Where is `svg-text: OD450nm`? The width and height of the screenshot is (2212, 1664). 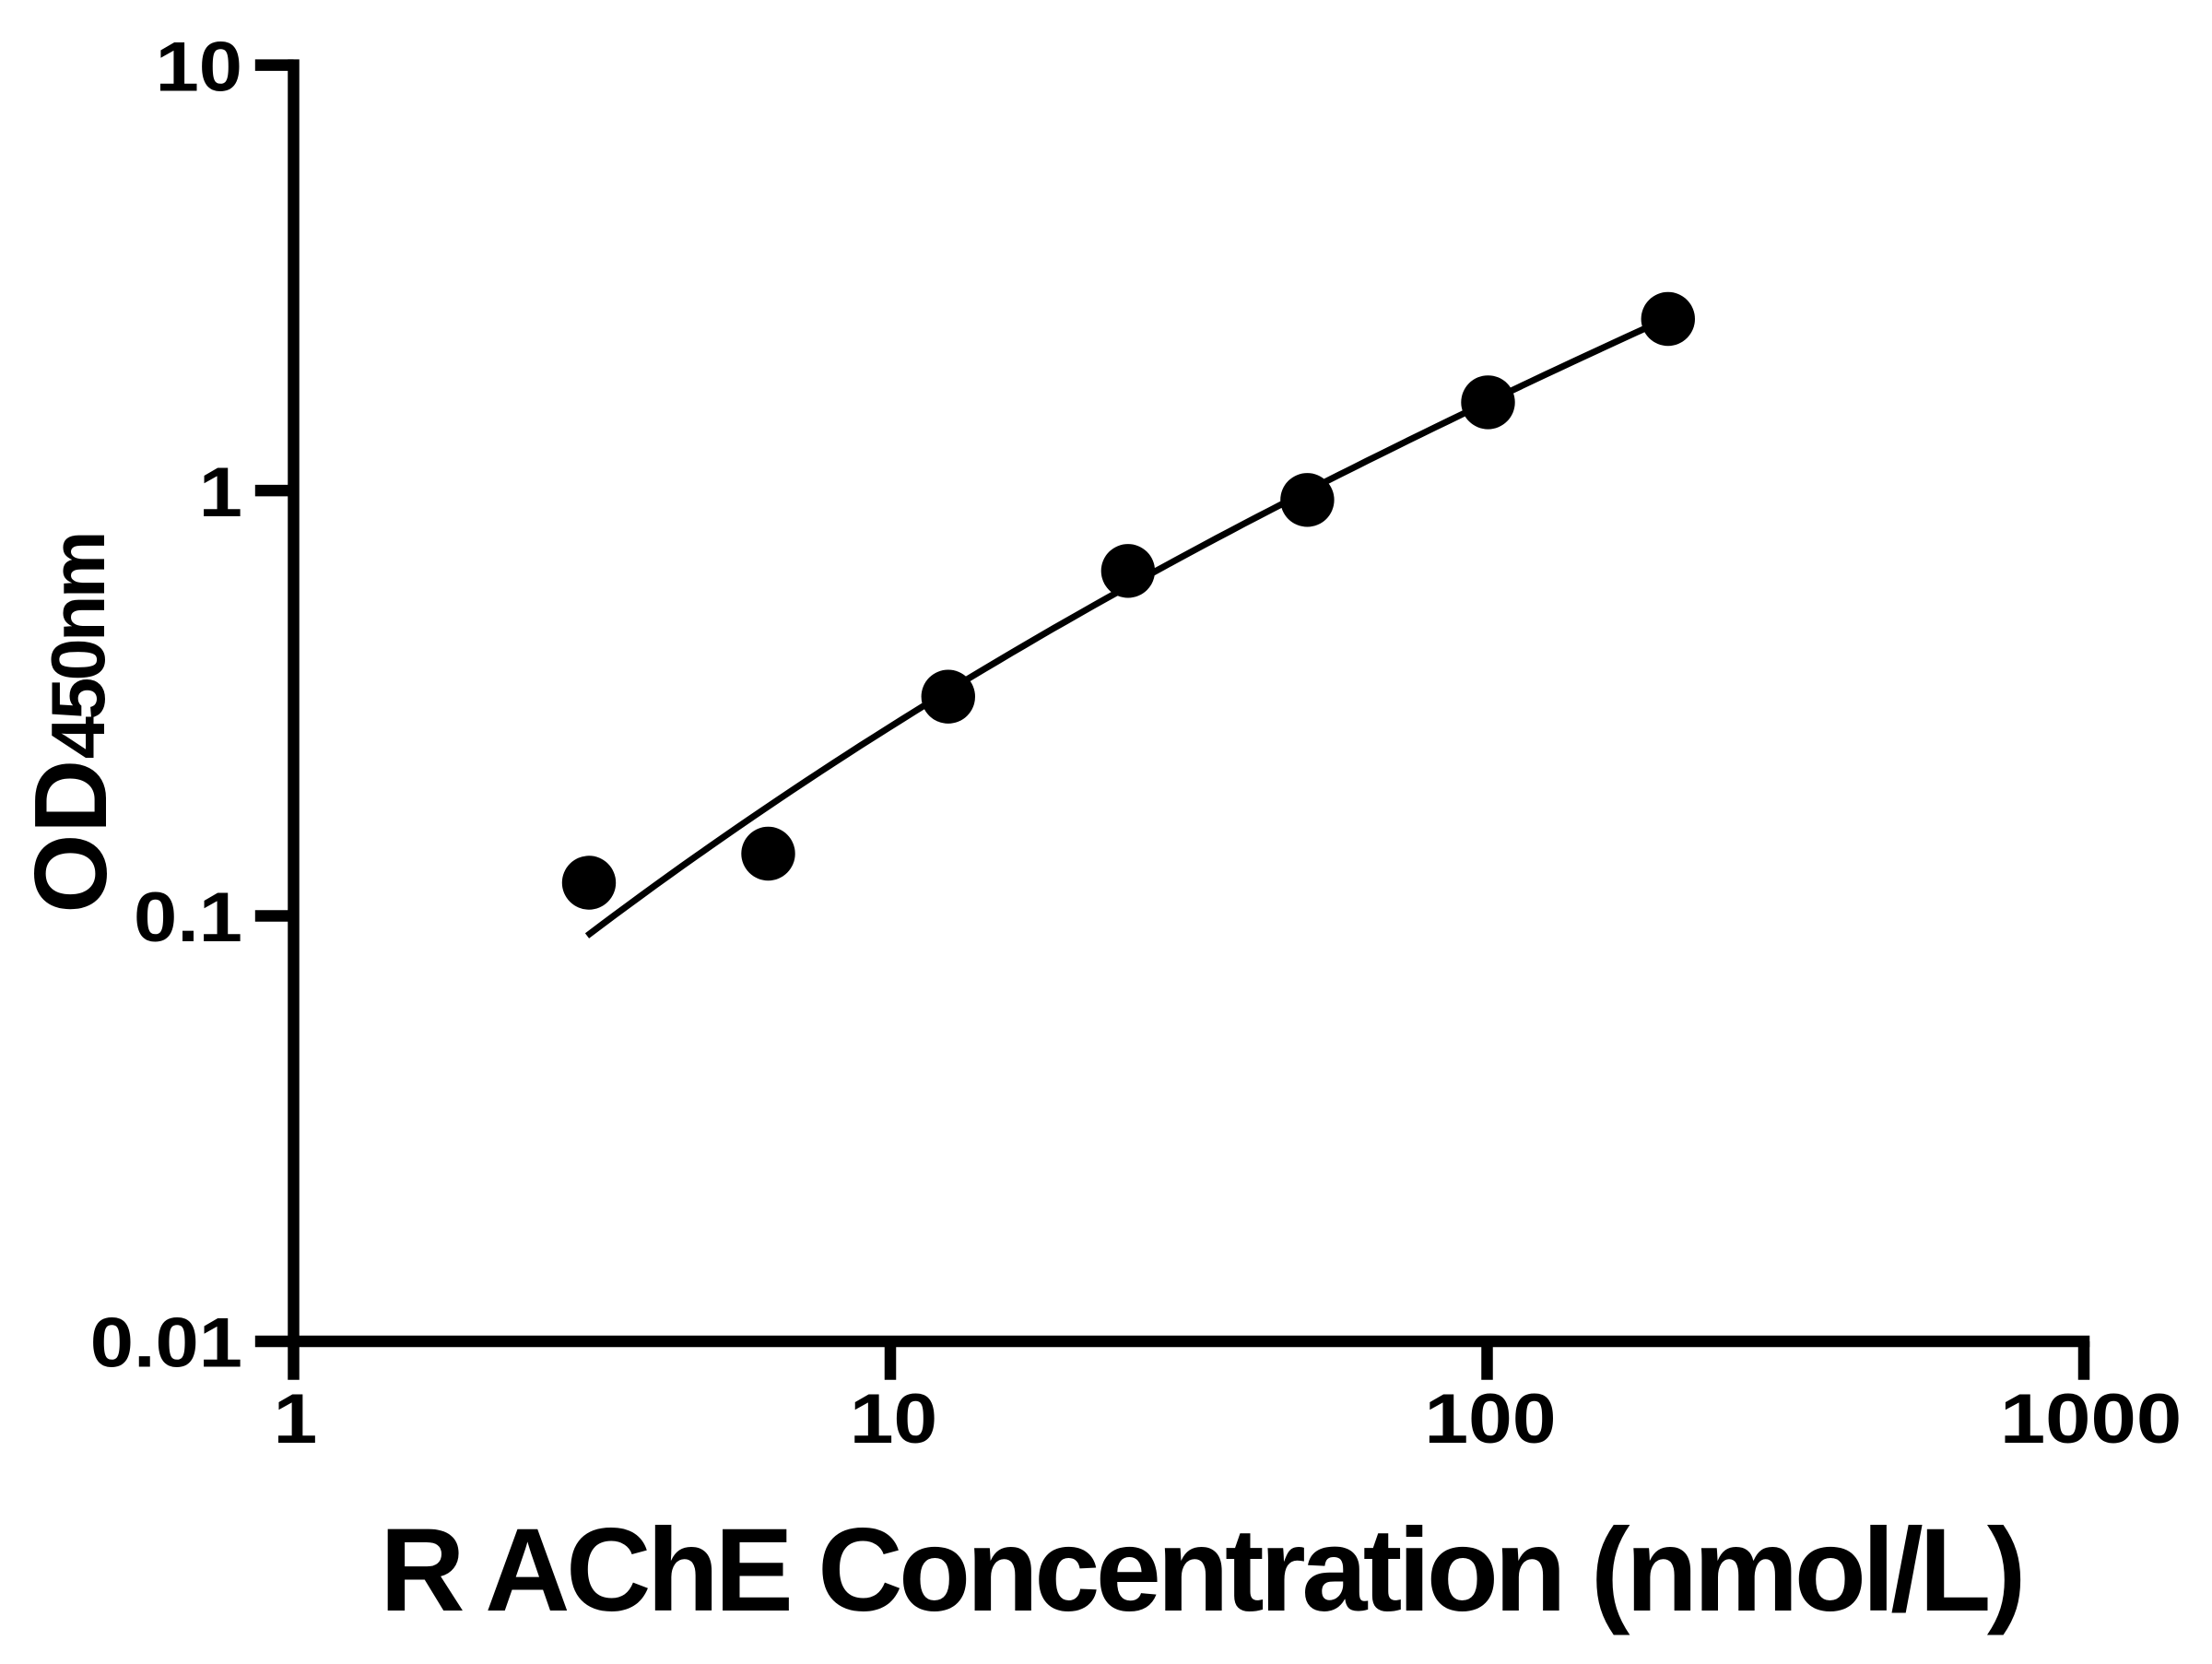
svg-text: OD450nm is located at coordinates (71, 723).